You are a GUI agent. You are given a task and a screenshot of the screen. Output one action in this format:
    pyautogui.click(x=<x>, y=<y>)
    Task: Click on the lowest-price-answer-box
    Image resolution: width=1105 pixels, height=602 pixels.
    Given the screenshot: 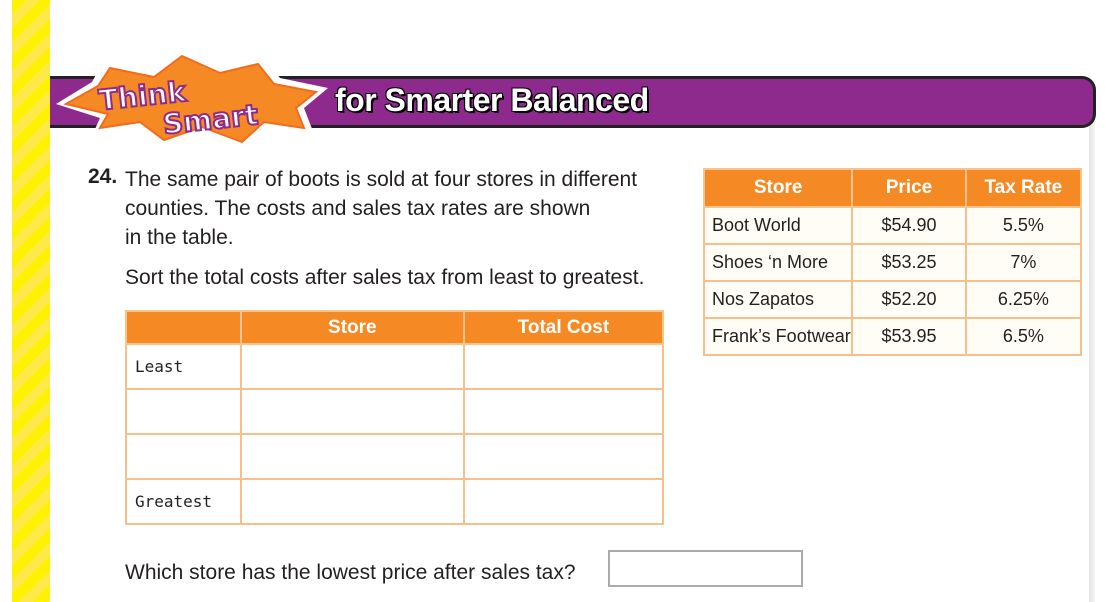 What is the action you would take?
    pyautogui.click(x=705, y=568)
    